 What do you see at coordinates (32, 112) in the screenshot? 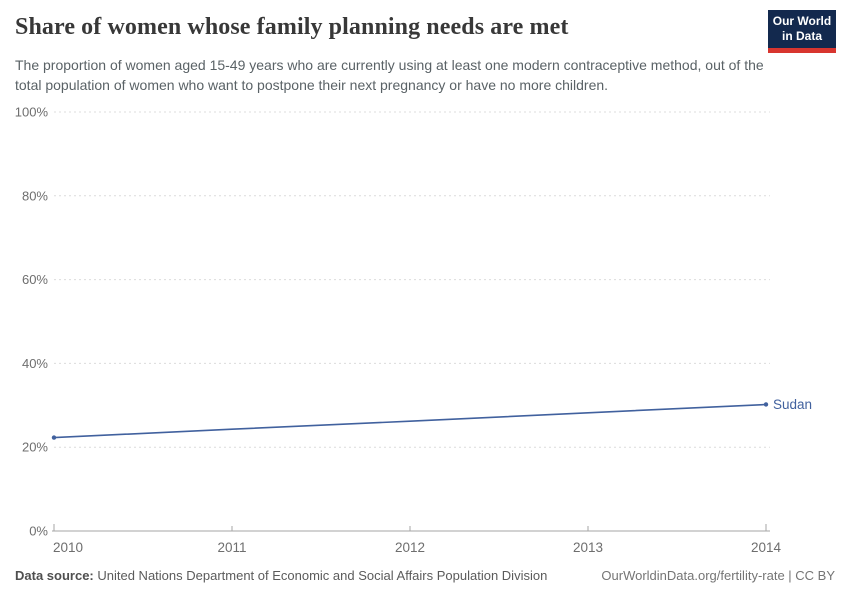
I see `y-tick-label: 100%` at bounding box center [32, 112].